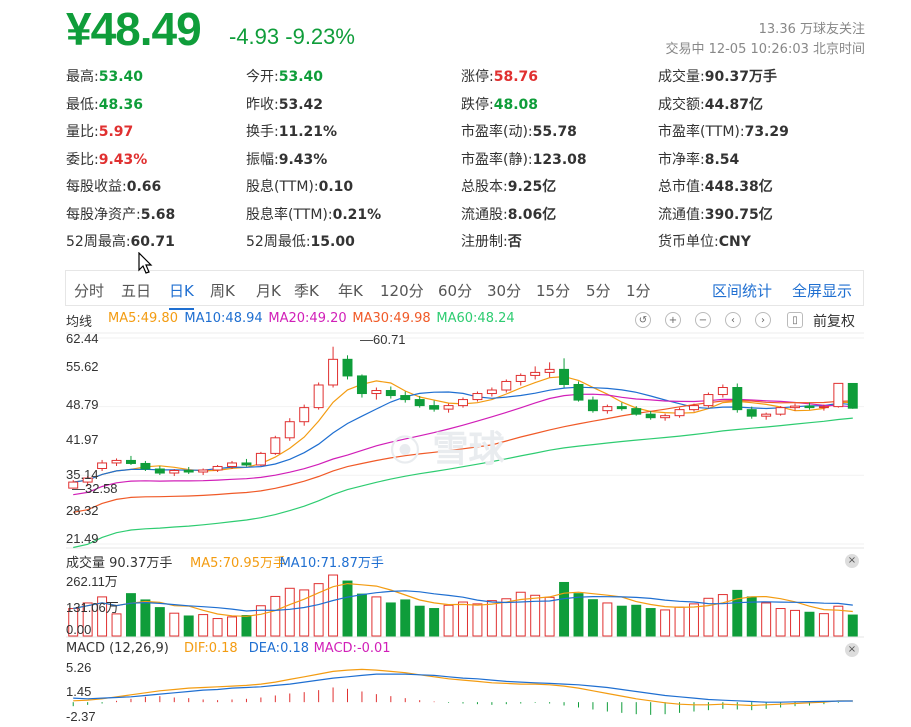 This screenshot has width=911, height=727. What do you see at coordinates (553, 291) in the screenshot?
I see `tab-10: 15分` at bounding box center [553, 291].